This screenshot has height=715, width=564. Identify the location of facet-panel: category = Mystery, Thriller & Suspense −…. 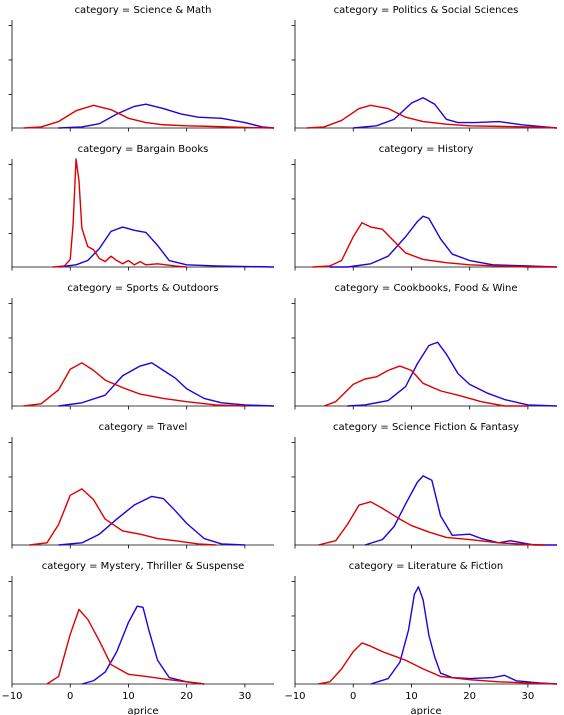
(137, 638).